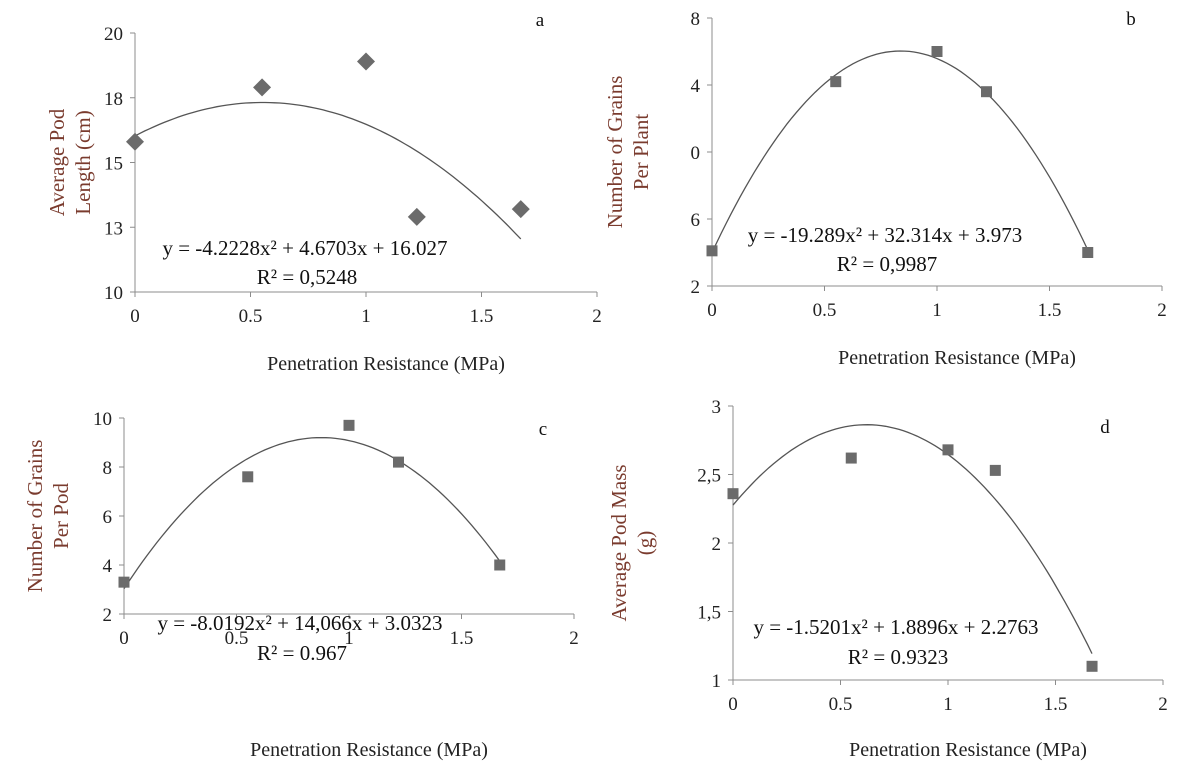  I want to click on y-axis-label-line: Per Plant, so click(641, 152).